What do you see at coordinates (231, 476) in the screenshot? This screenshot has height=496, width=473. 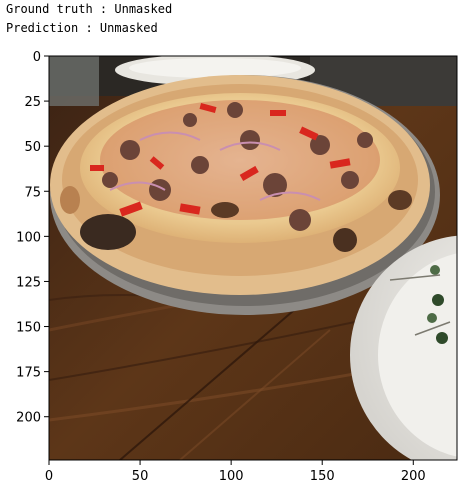 I see `x-tick-label: 100` at bounding box center [231, 476].